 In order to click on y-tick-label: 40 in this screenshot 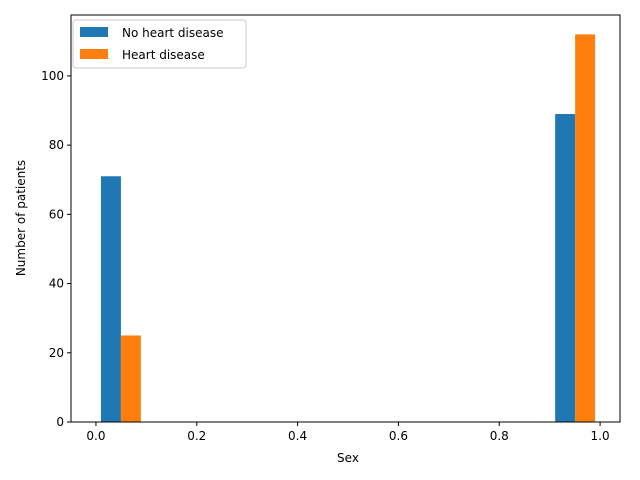, I will do `click(56, 284)`.